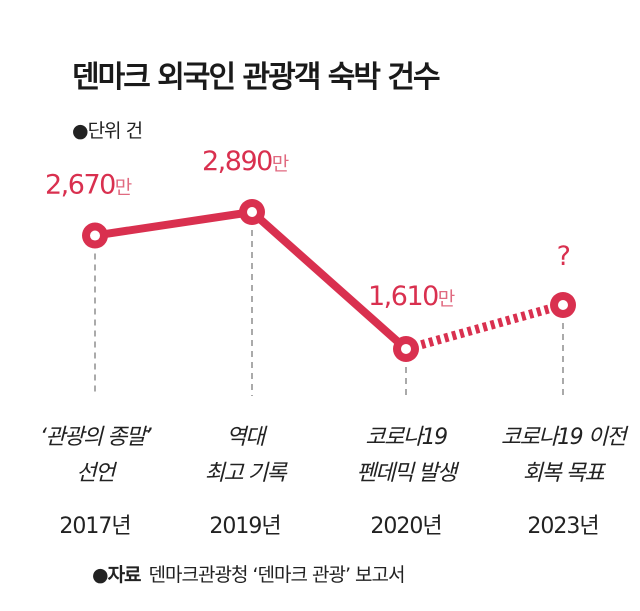  I want to click on x-tick-label: 2017년, so click(95, 526).